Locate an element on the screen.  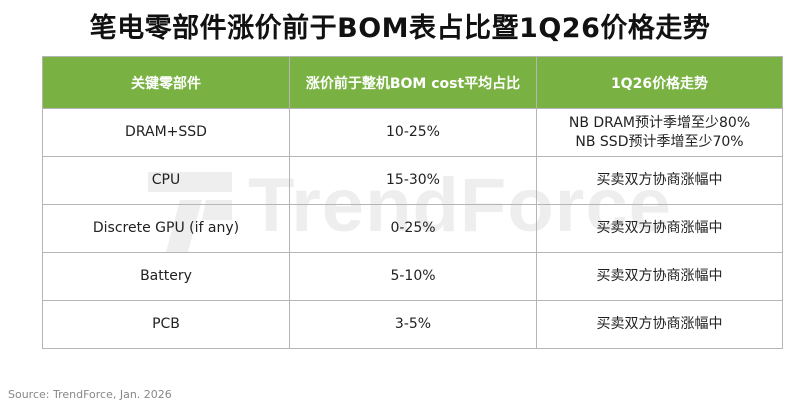
cell-component: DRAM+SSD is located at coordinates (166, 132).